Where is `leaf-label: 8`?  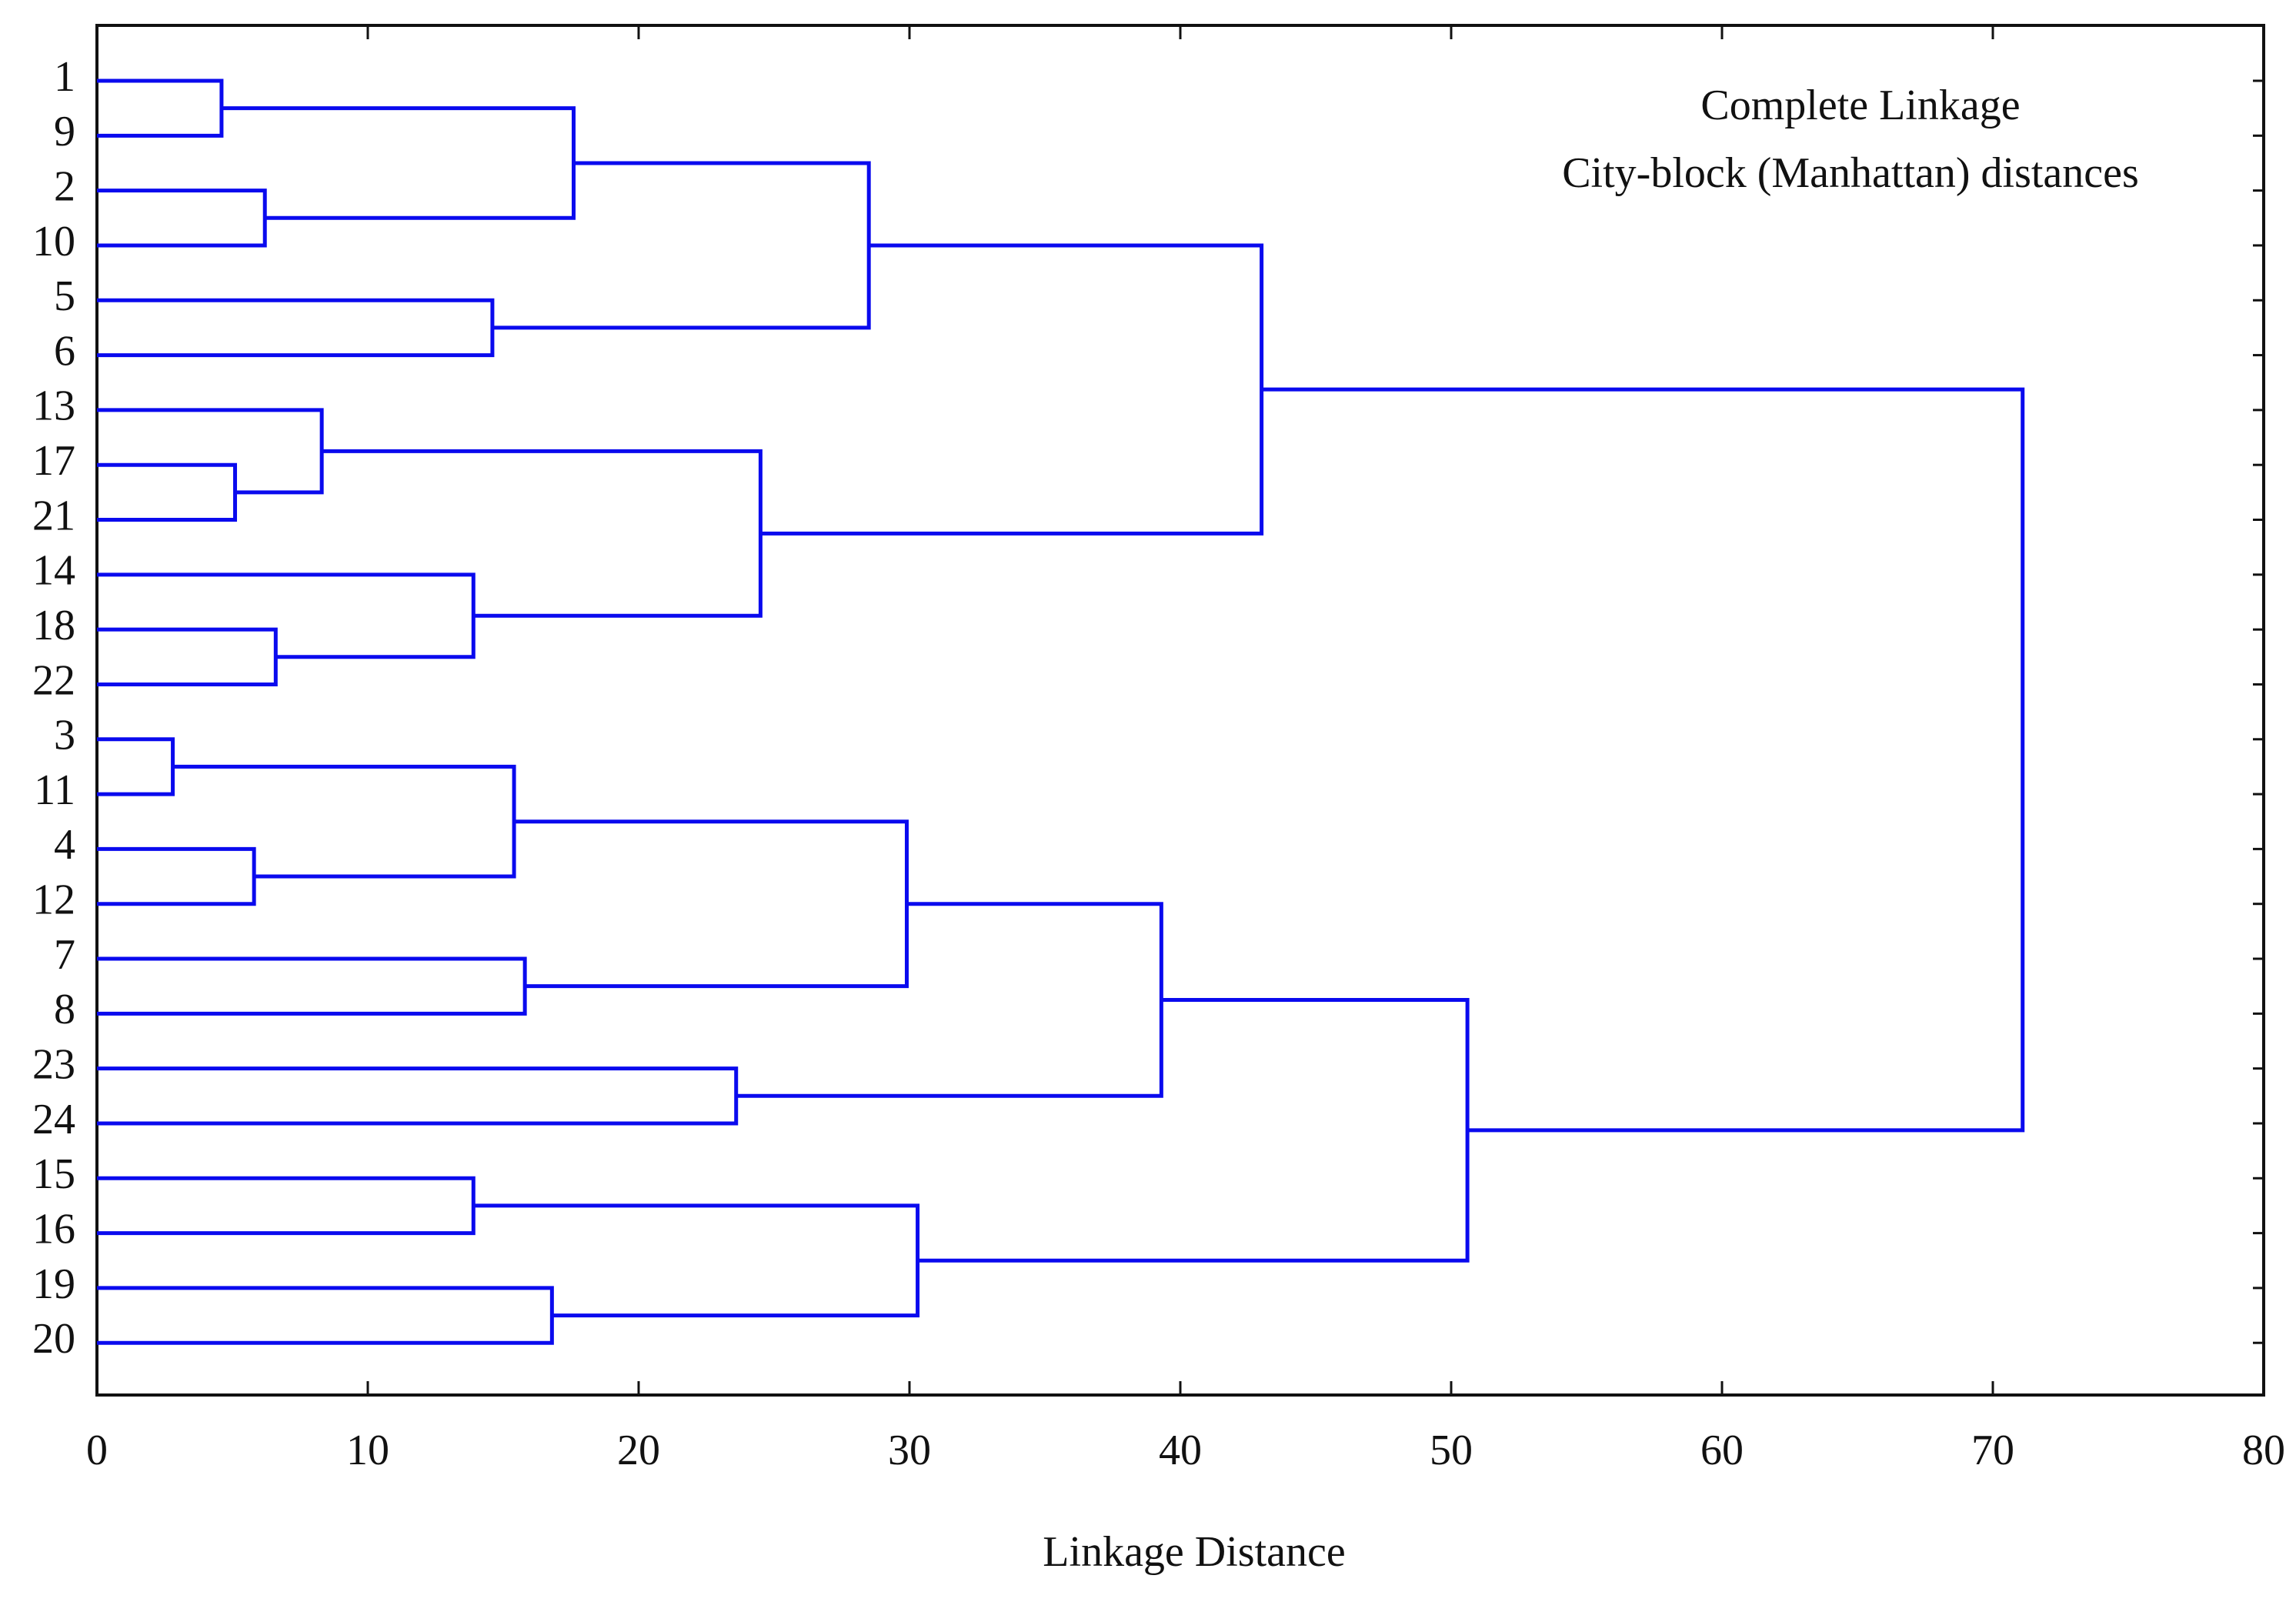
leaf-label: 8 is located at coordinates (64, 1009).